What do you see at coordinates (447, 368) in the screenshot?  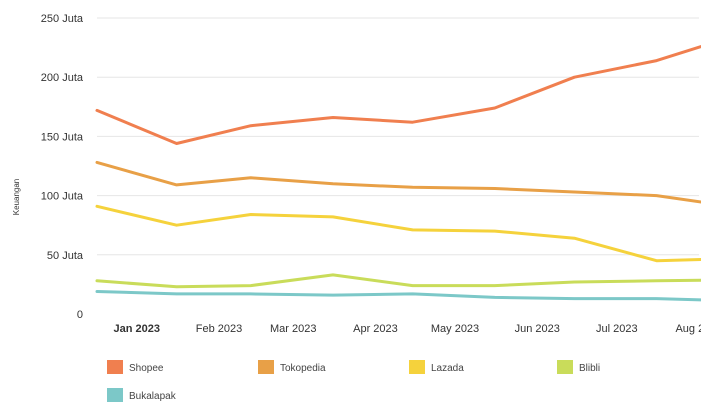 I see `legend-label-lazada: Lazada` at bounding box center [447, 368].